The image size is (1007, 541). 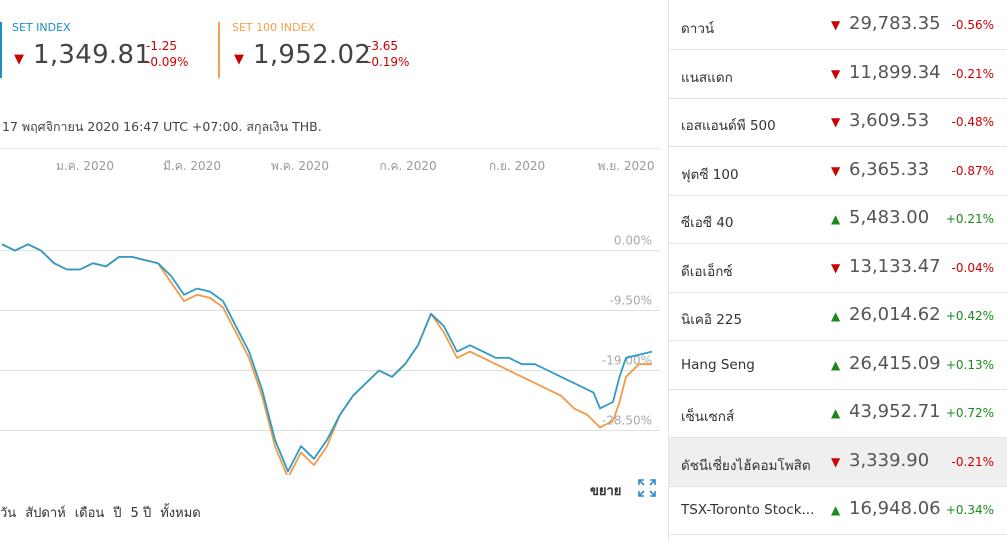 I want to click on index-value: 43,952.71, so click(x=895, y=411).